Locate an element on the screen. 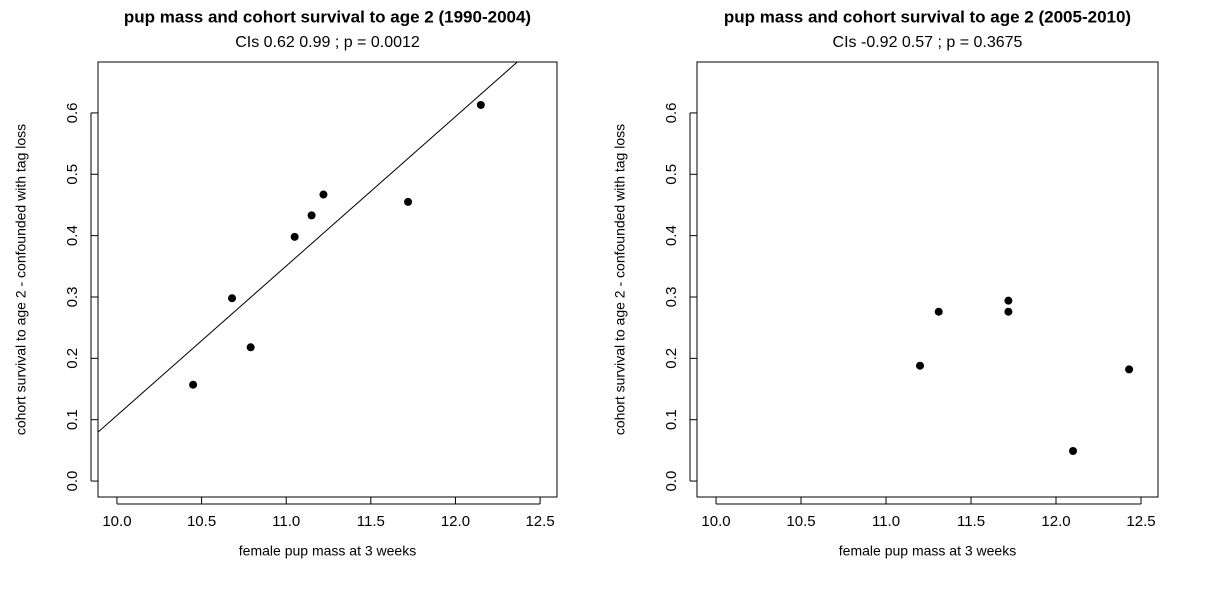 The image size is (1219, 592). chart-subtitle: CIs -0.92 0.57 ; p = 0.3675 is located at coordinates (928, 42).